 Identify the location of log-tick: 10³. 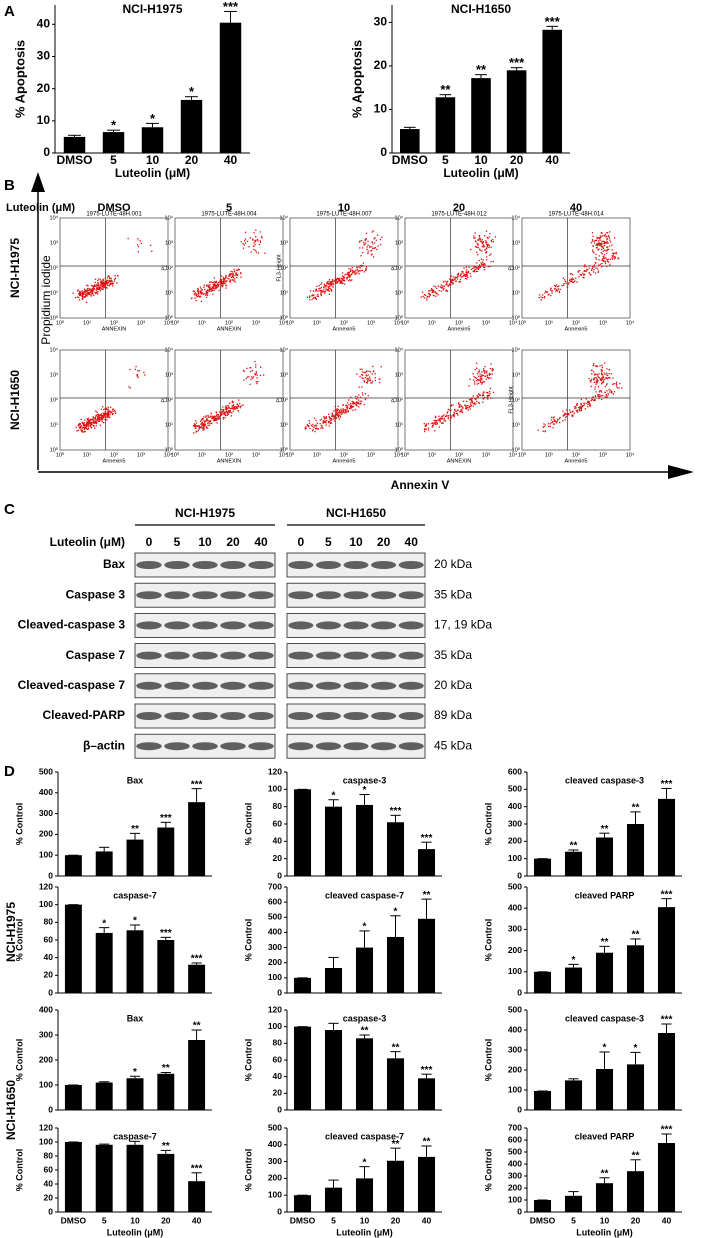
(256, 455).